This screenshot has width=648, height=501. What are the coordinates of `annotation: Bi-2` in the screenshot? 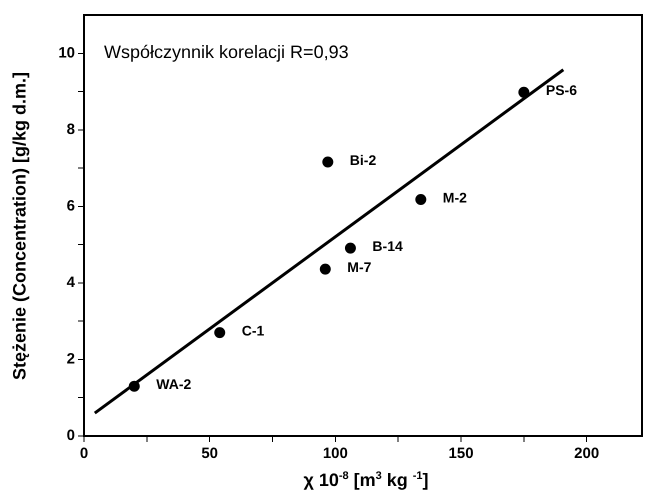 It's located at (363, 160).